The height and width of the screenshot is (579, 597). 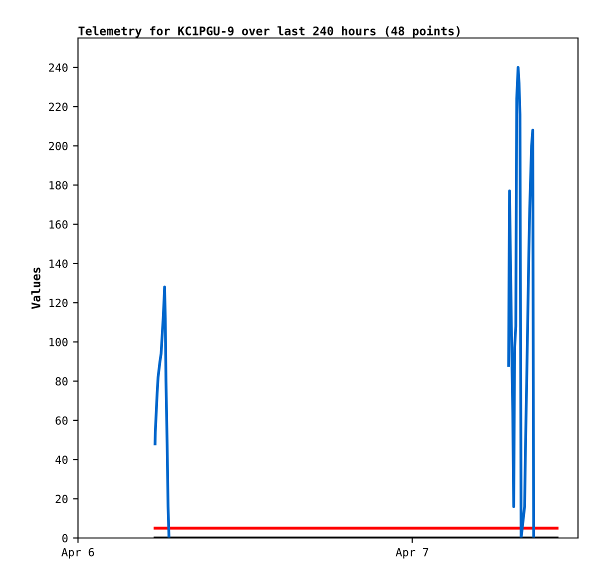 What do you see at coordinates (61, 460) in the screenshot?
I see `y-tick-label: 40` at bounding box center [61, 460].